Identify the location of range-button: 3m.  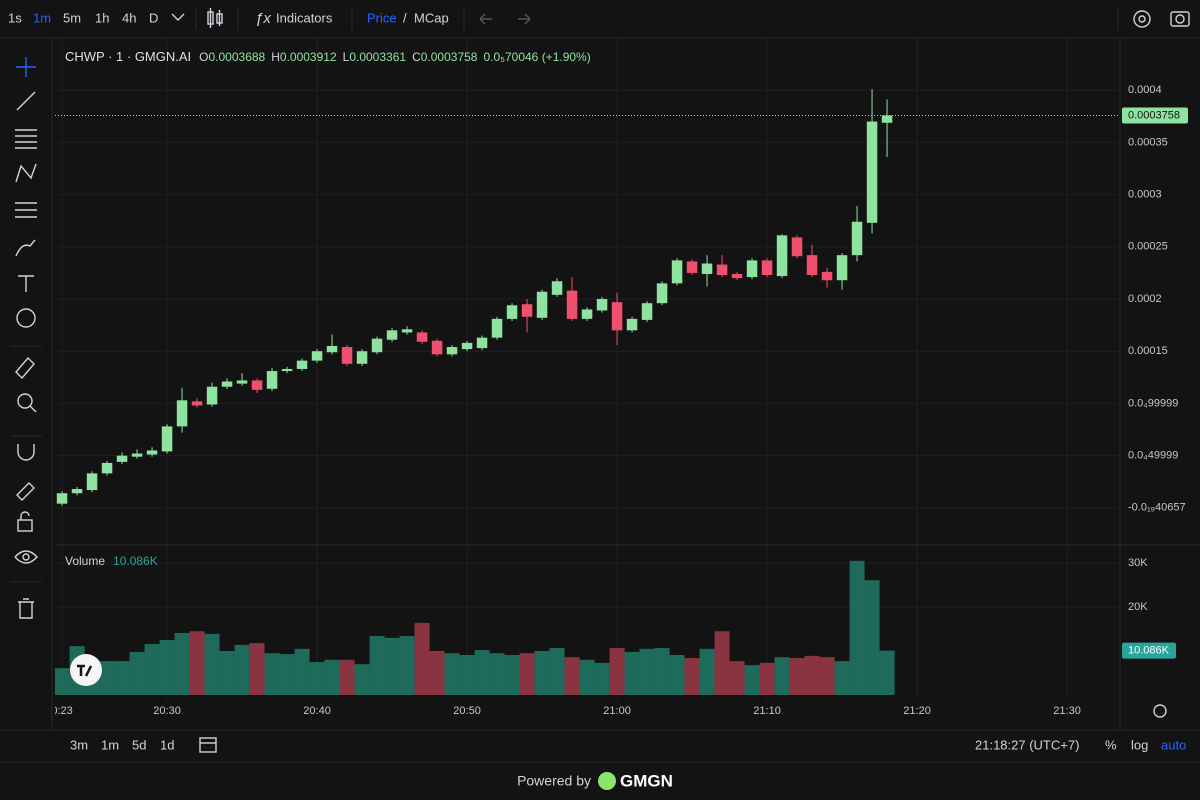
(79, 744).